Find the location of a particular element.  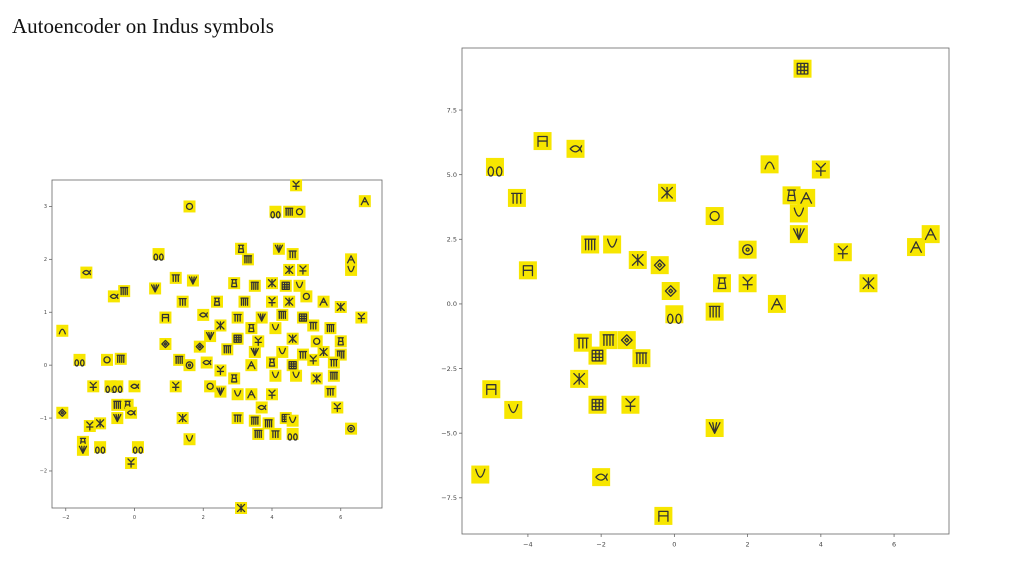

gate-glyph-icon is located at coordinates (528, 271).